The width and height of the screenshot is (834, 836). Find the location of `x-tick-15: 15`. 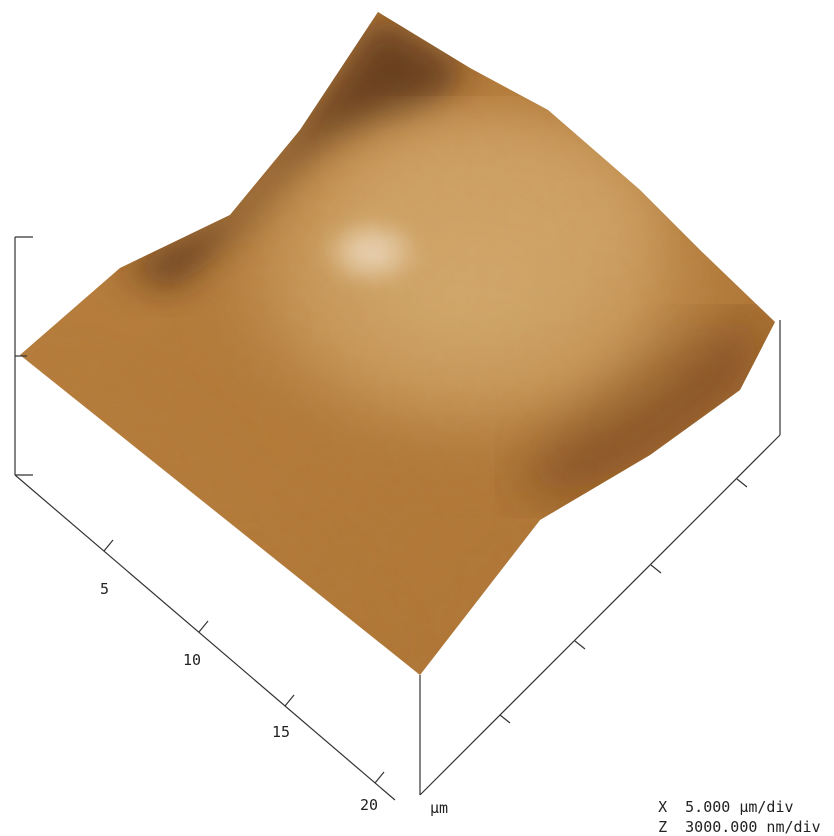

x-tick-15: 15 is located at coordinates (281, 732).